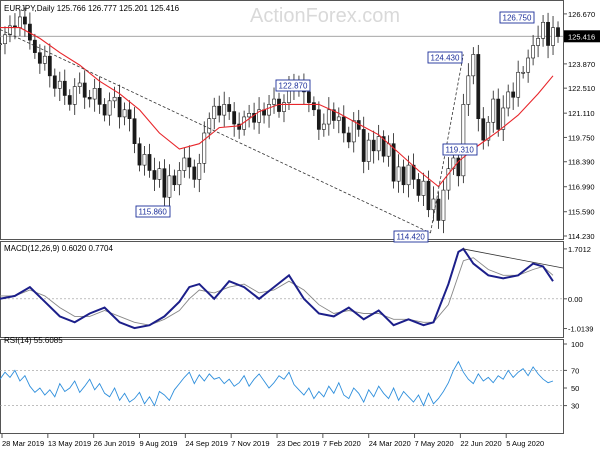  I want to click on svg-text: 124.430, so click(445, 58).